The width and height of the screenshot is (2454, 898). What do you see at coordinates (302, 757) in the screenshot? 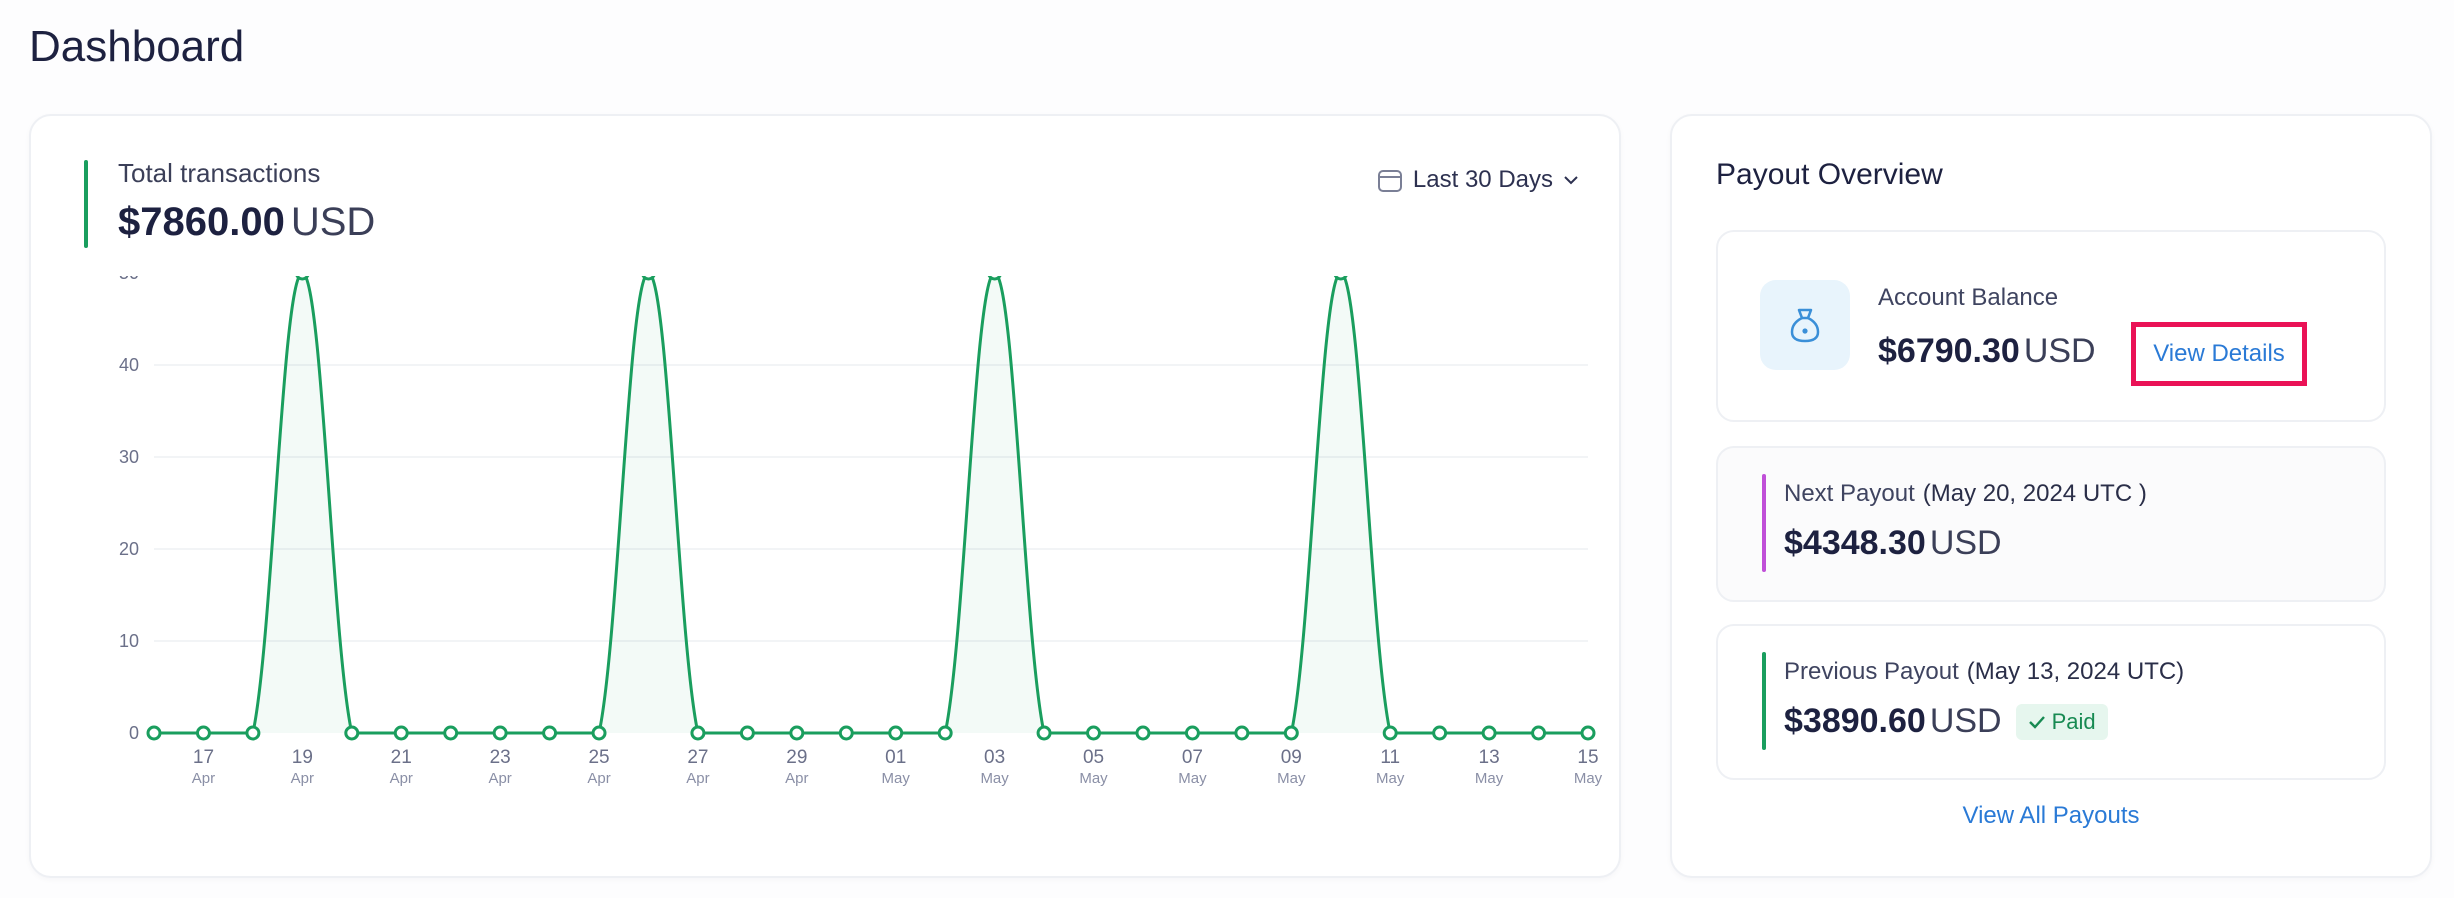
I see `x-tick-day: 19` at bounding box center [302, 757].